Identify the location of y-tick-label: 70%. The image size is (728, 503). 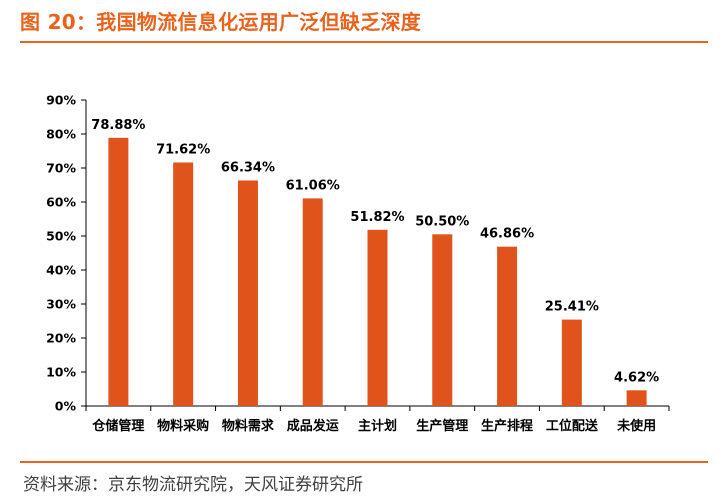
(61, 168).